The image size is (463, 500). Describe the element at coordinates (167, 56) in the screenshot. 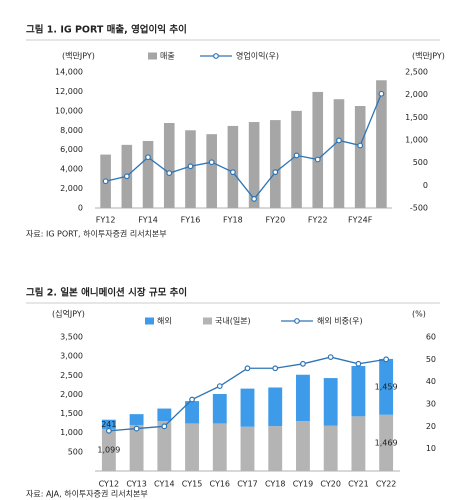

I see `legend-label: 매출` at that location.